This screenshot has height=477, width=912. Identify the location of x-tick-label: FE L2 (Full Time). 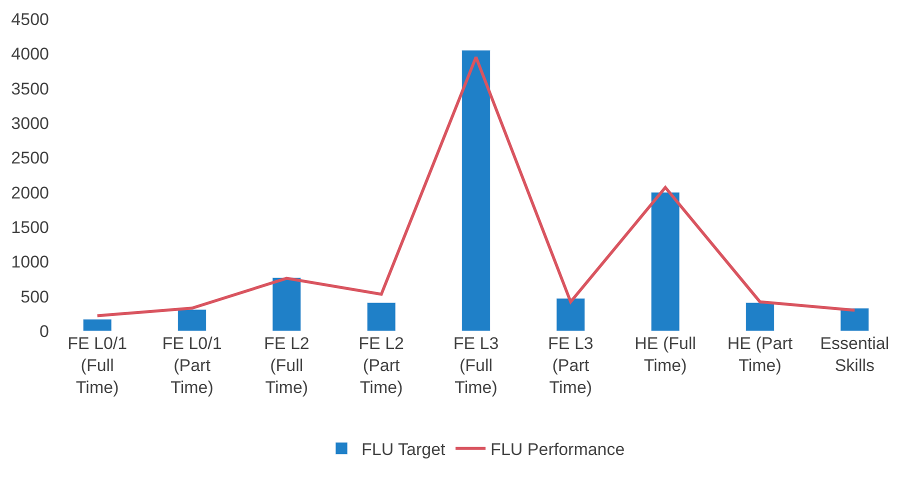
(287, 366).